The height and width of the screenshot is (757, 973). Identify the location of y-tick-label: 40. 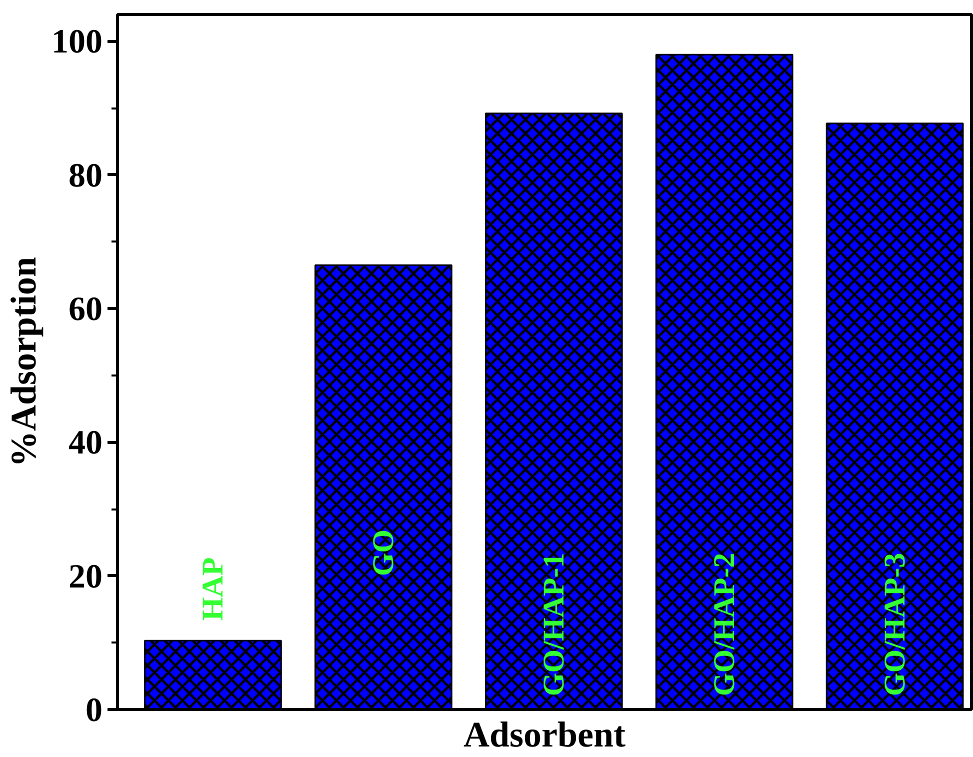
(85, 443).